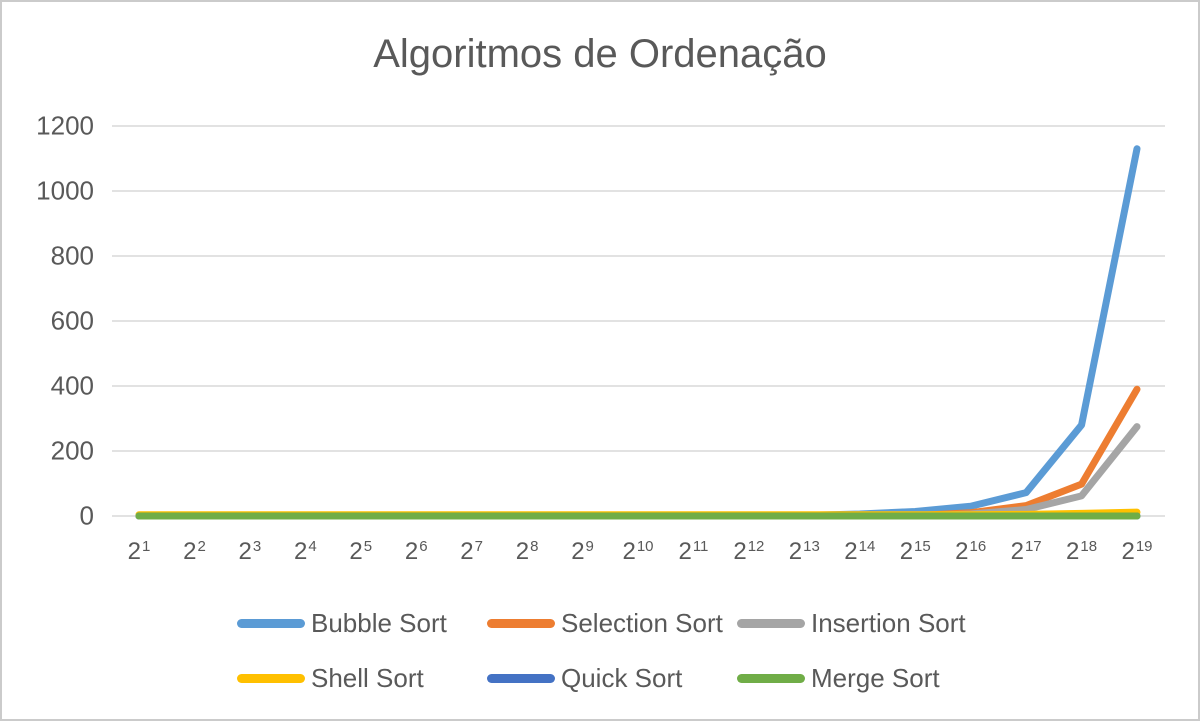  Describe the element at coordinates (423, 546) in the screenshot. I see `x-tick-exponent: 6` at that location.